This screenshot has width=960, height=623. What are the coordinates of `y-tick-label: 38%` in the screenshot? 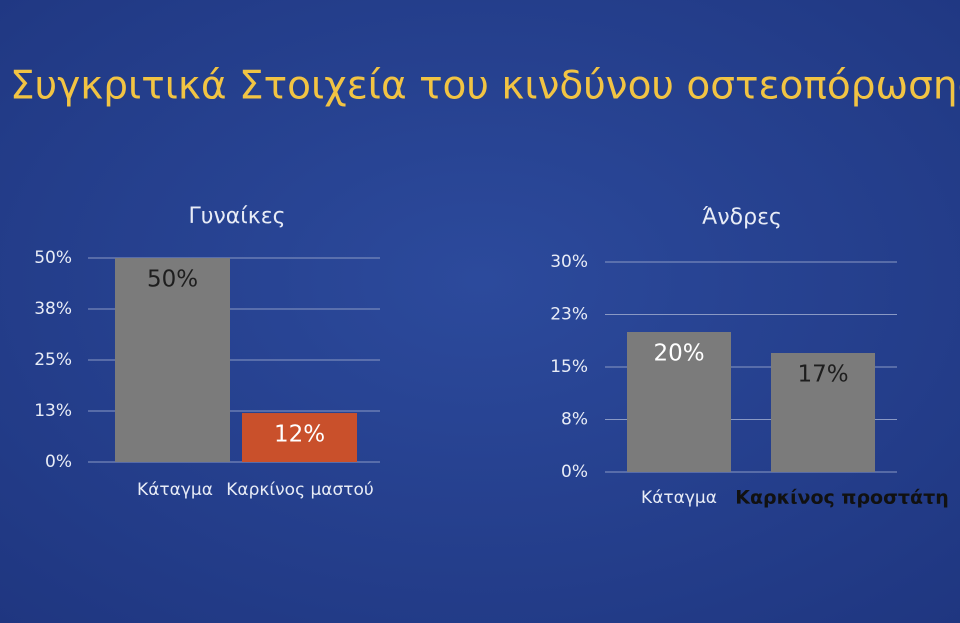 It's located at (53, 309).